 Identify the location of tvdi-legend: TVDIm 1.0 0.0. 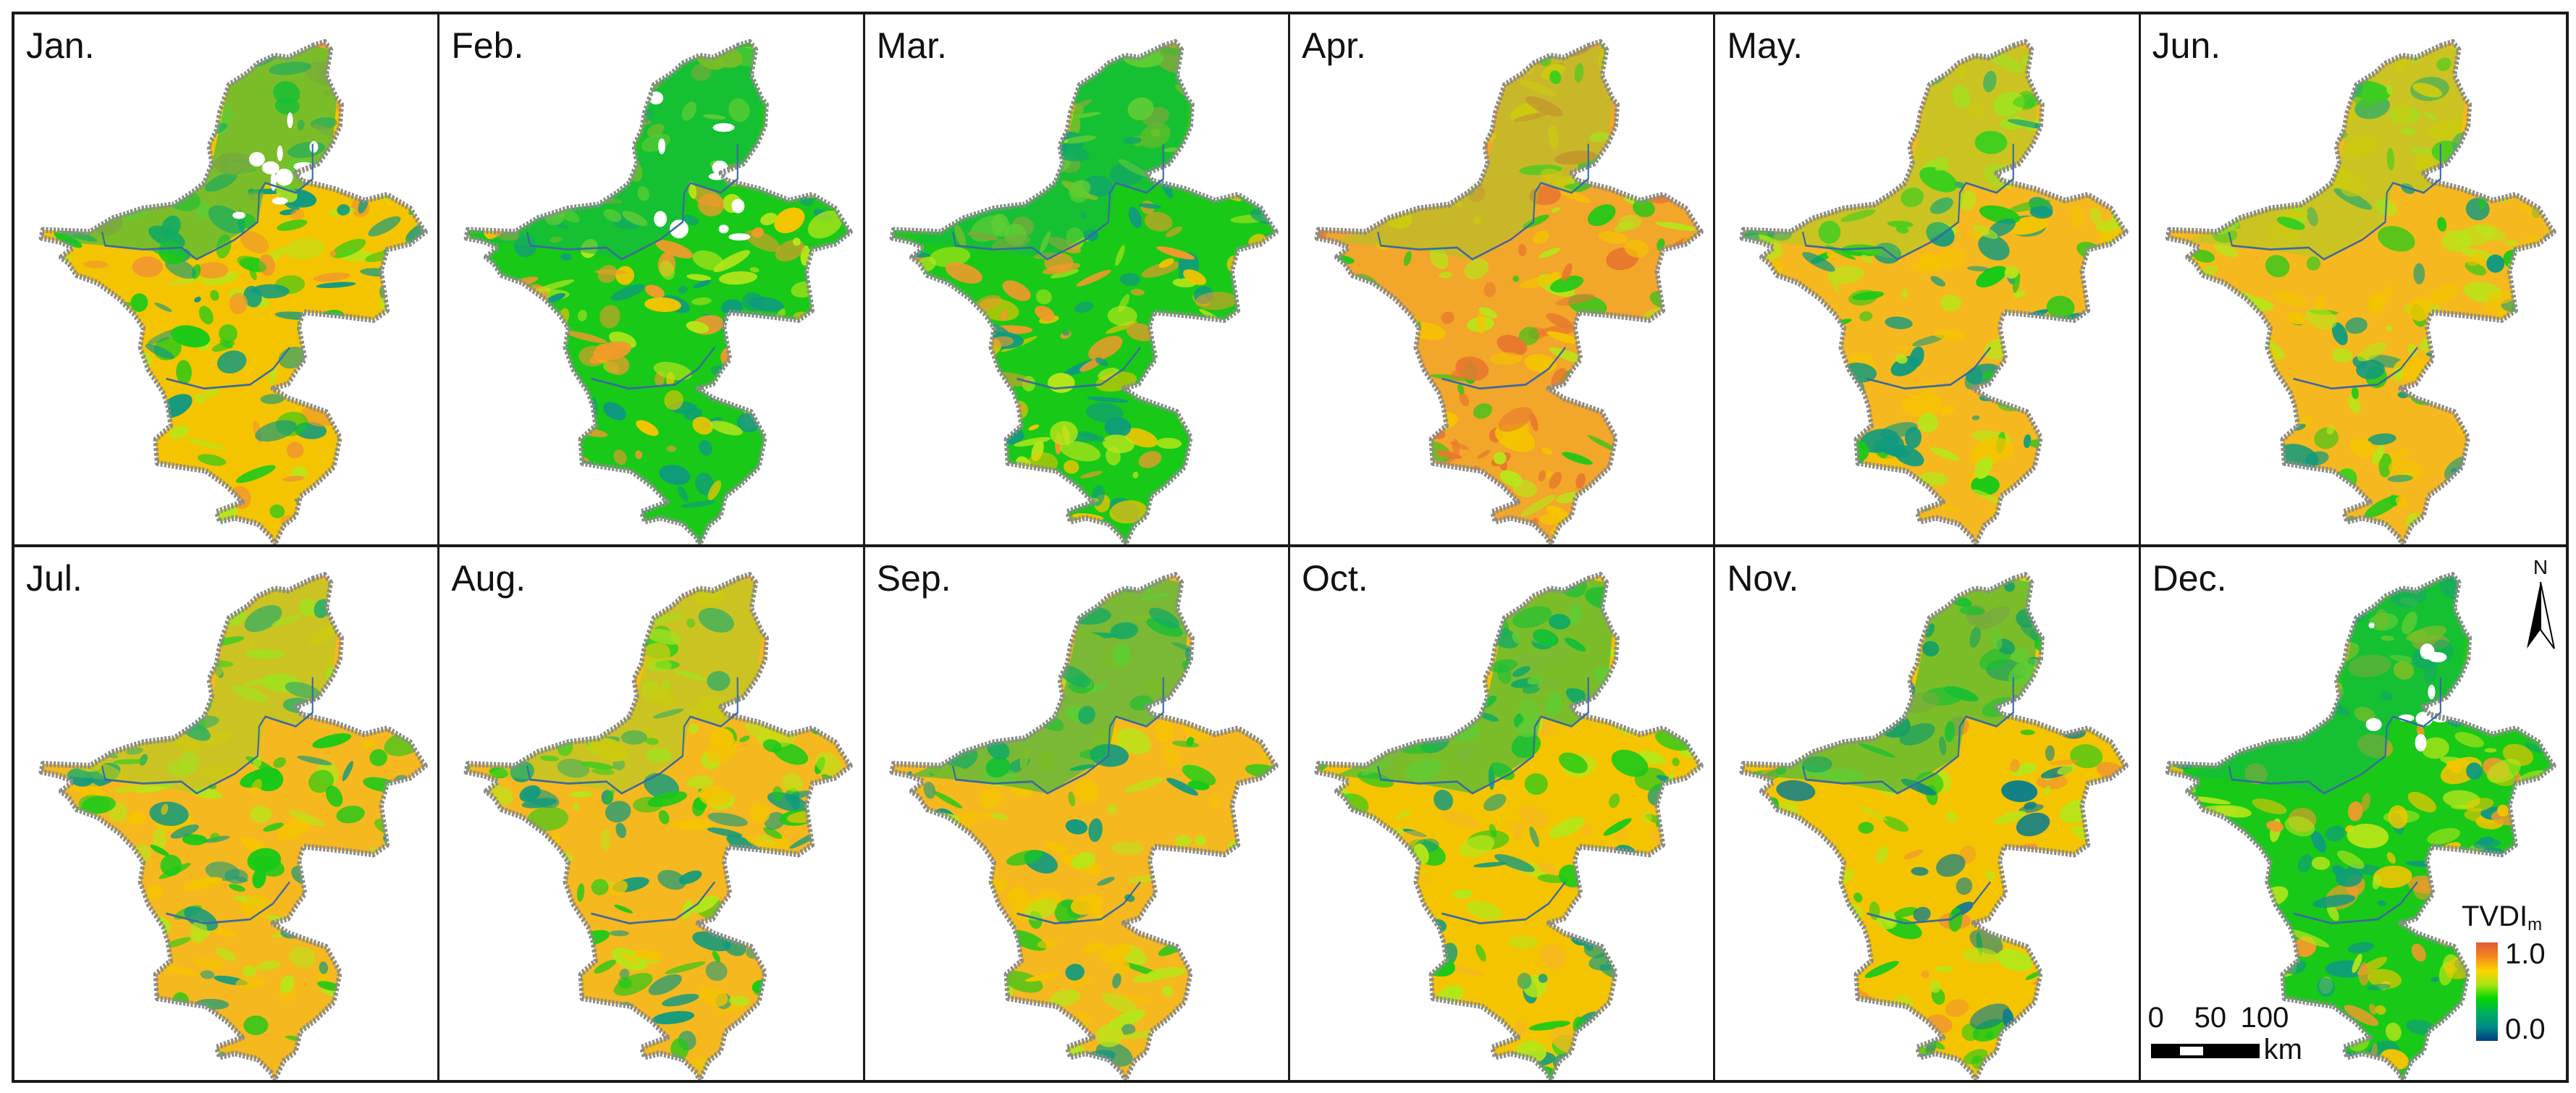
(2509, 983).